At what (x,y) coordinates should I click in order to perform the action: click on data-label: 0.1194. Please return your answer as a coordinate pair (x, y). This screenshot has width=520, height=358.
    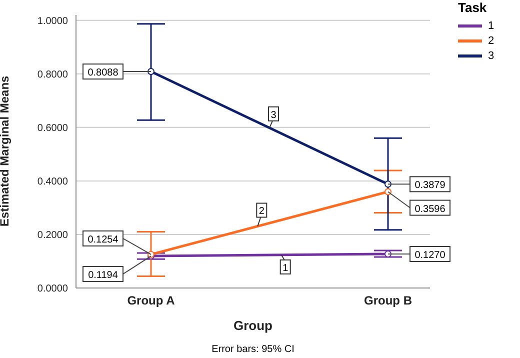
    Looking at the image, I should click on (103, 276).